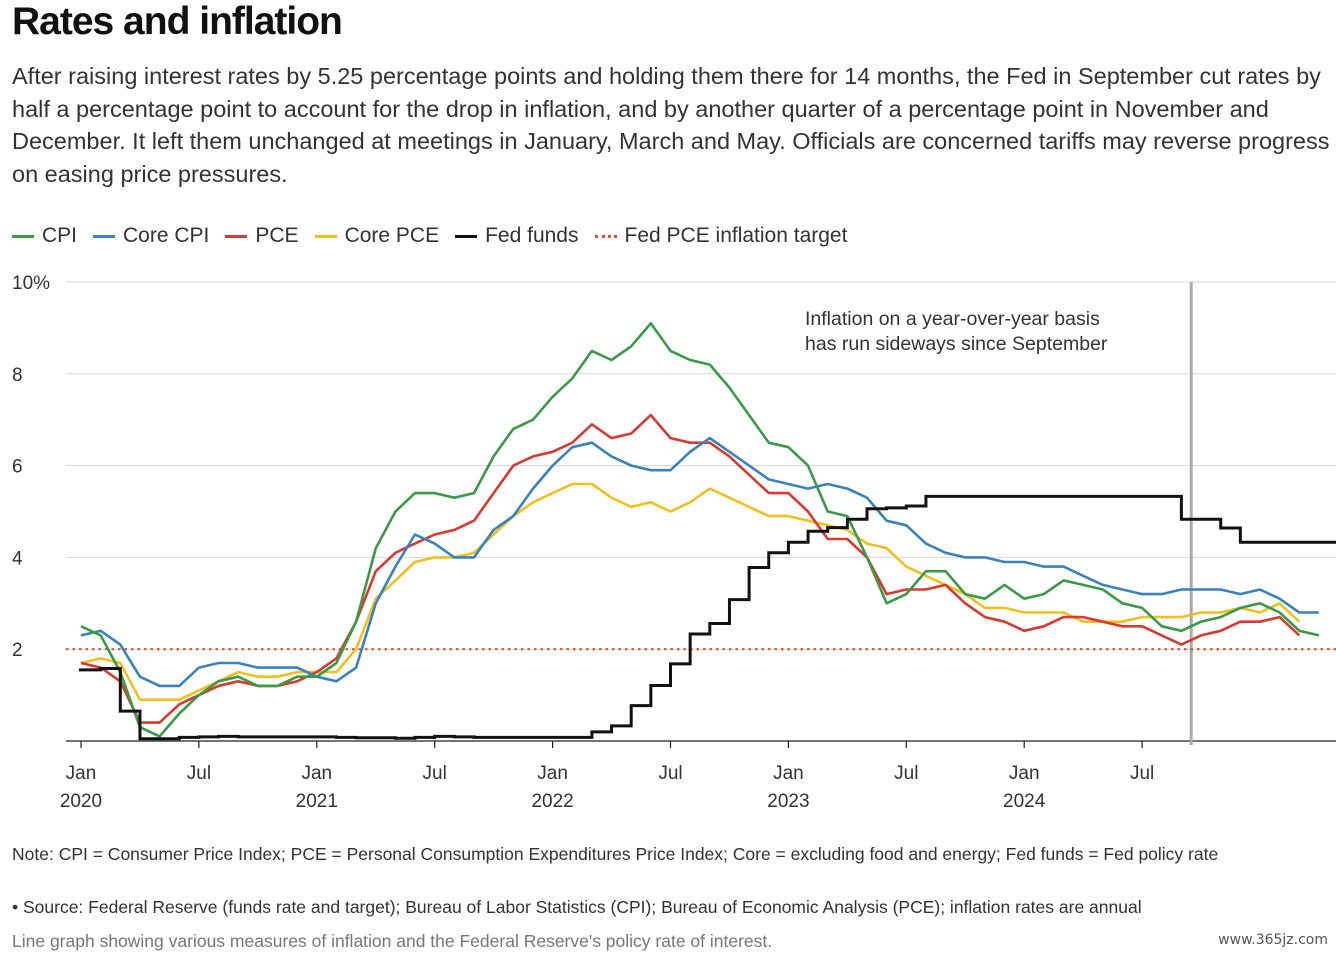  Describe the element at coordinates (552, 801) in the screenshot. I see `x-tick-year-label: 2022` at that location.